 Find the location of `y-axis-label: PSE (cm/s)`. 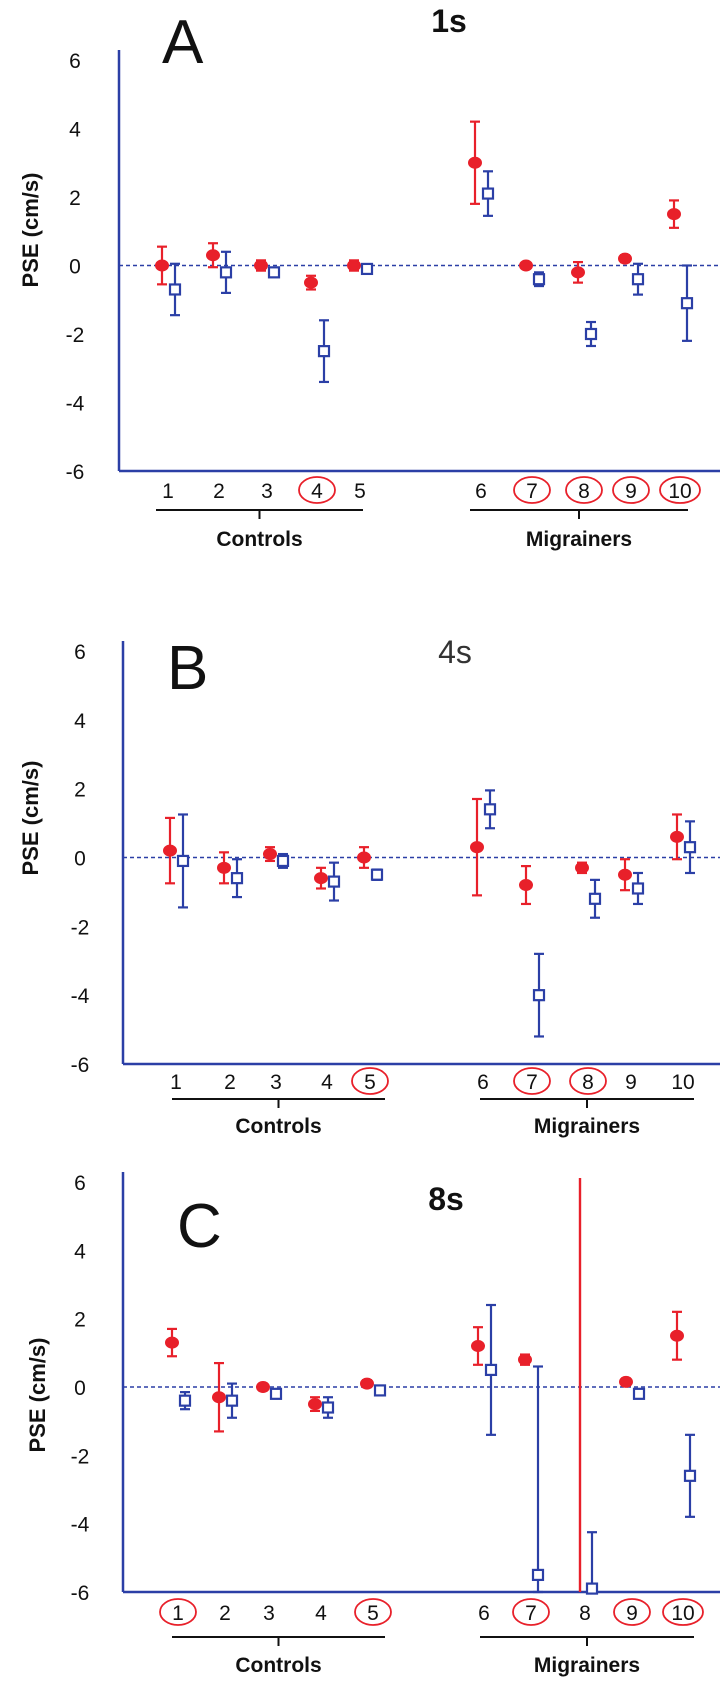

y-axis-label: PSE (cm/s) is located at coordinates (30, 818).